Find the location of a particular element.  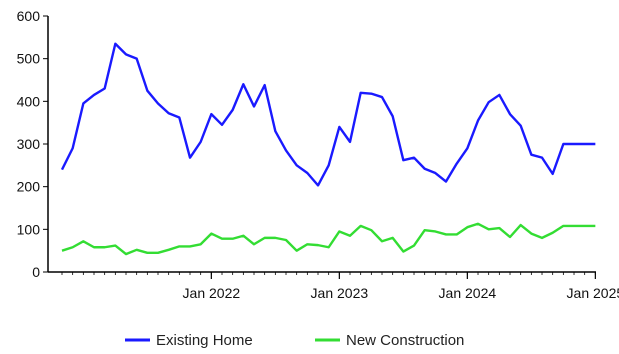

y-tick-label: 400 is located at coordinates (29, 101).